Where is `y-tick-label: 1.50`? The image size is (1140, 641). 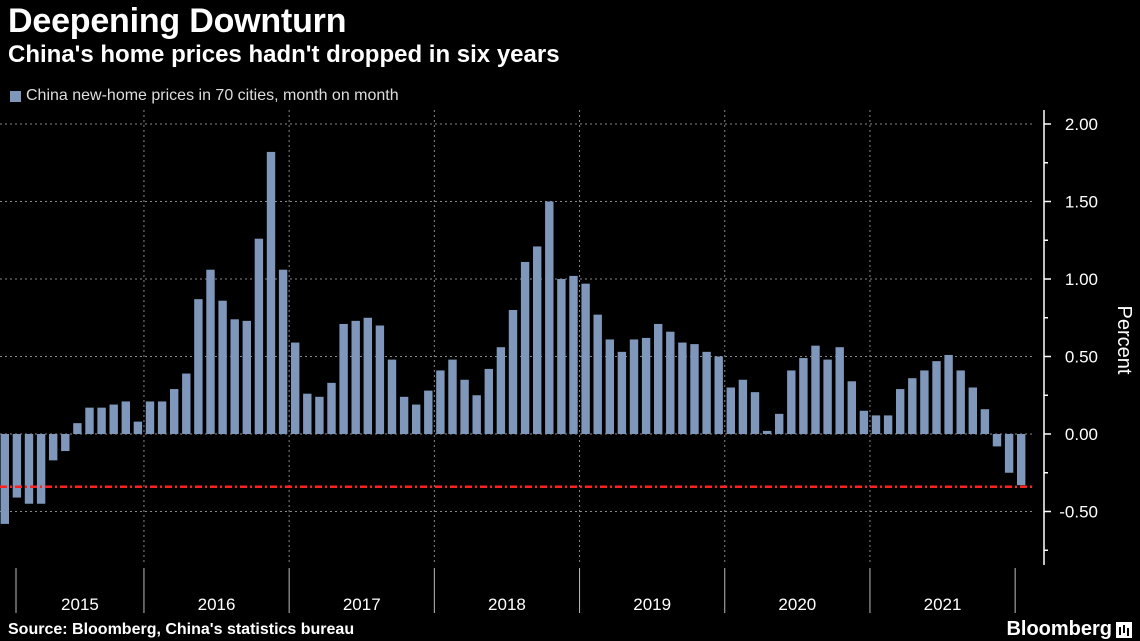 y-tick-label: 1.50 is located at coordinates (1081, 202).